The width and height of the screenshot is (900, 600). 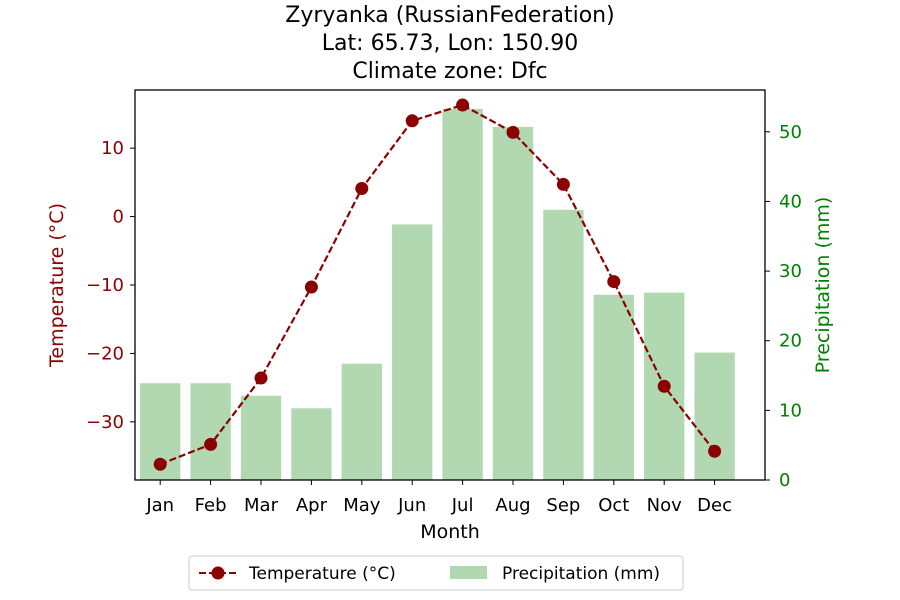 I want to click on left-tick-label-4: −30, so click(x=105, y=422).